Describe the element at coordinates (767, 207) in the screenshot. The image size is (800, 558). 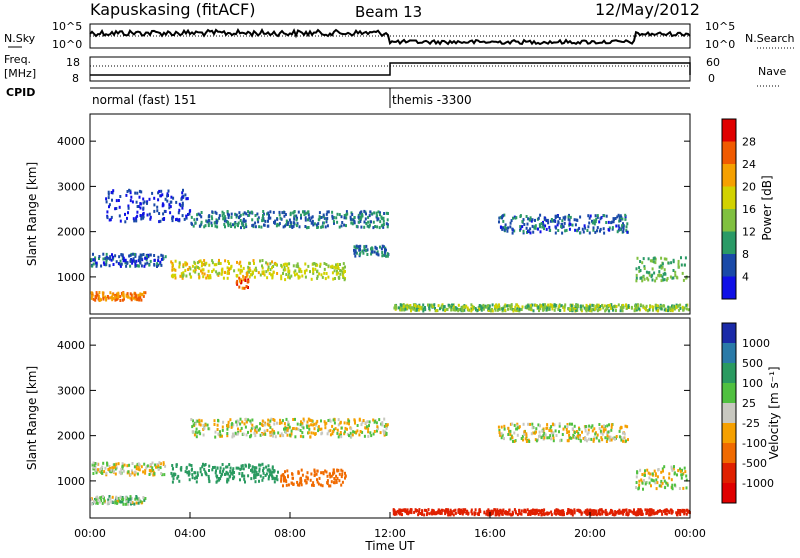
I see `power-colorbar-label: Power [dB]` at that location.